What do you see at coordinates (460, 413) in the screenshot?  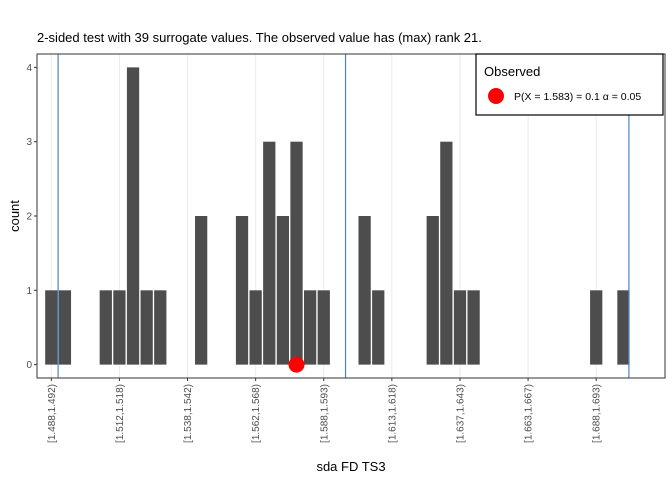 I see `x-tick-label: [1.637,1.643)` at bounding box center [460, 413].